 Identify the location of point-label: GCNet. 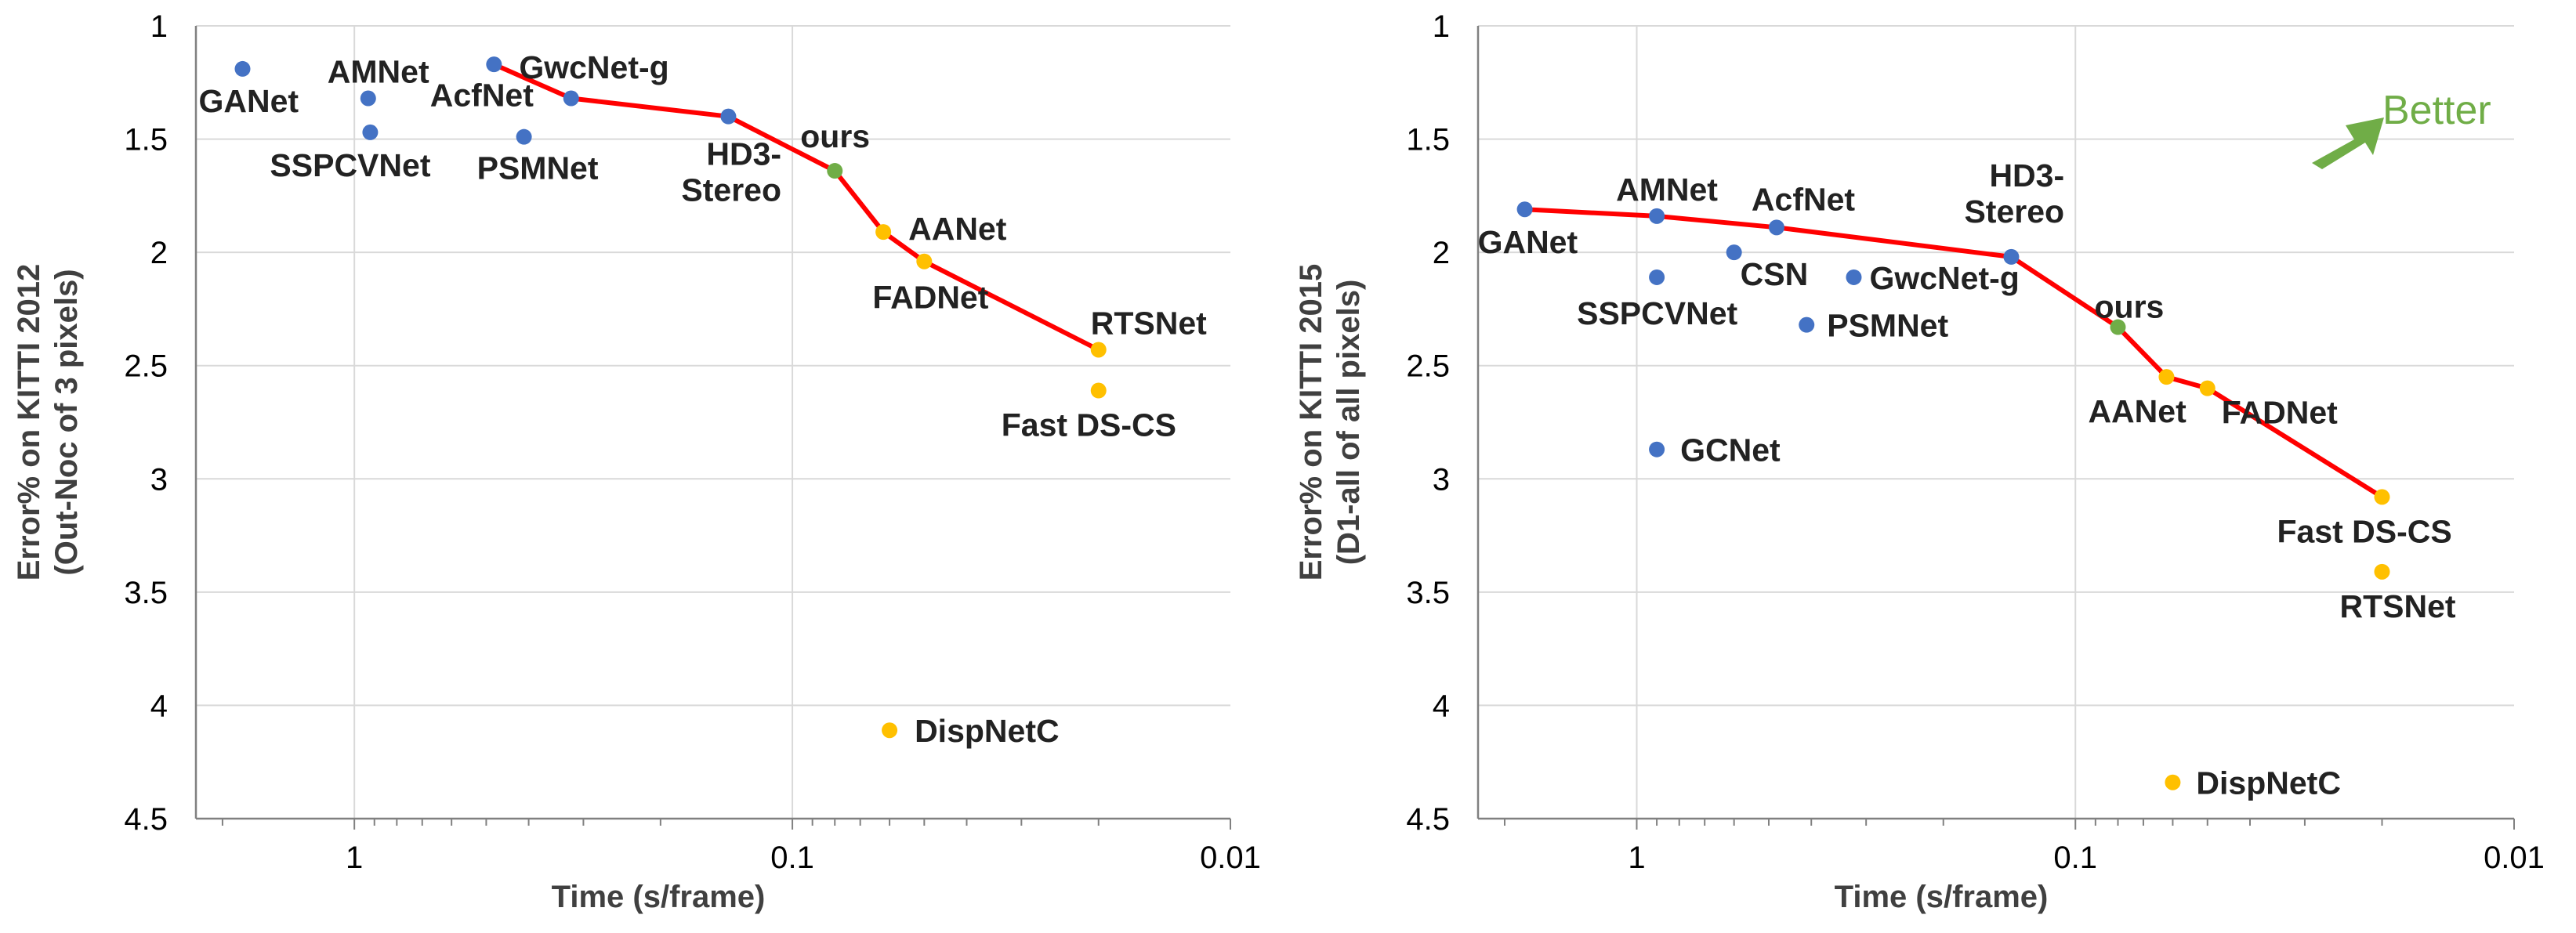
(1730, 450).